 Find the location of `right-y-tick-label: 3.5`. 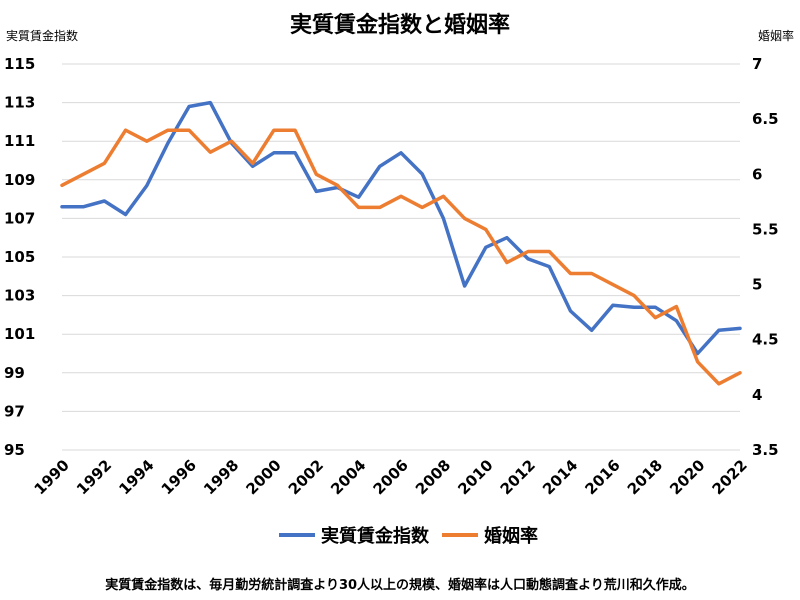

right-y-tick-label: 3.5 is located at coordinates (765, 450).